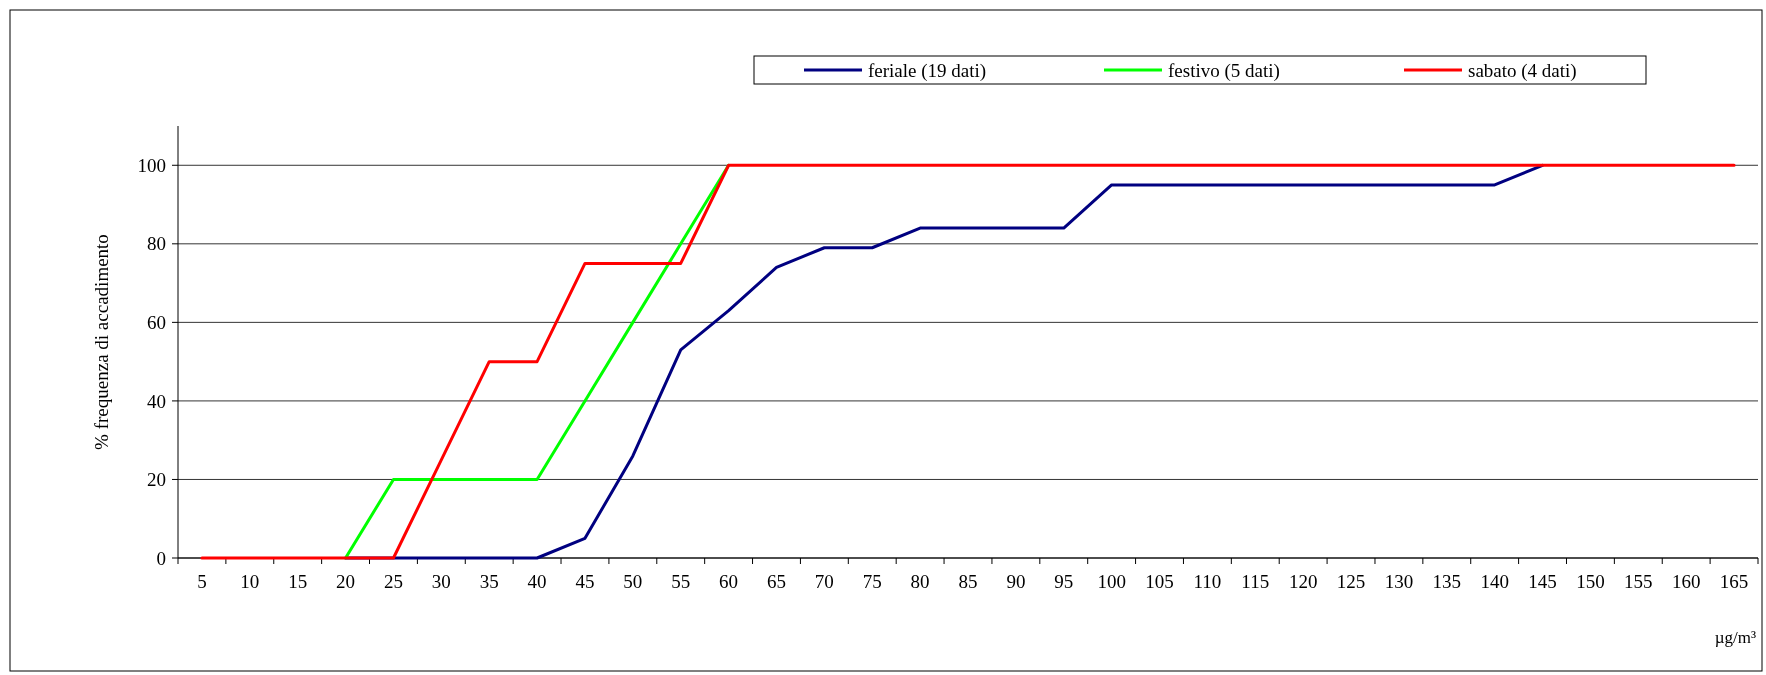 This screenshot has width=1766, height=675. Describe the element at coordinates (681, 581) in the screenshot. I see `x-tick-label: 55` at that location.